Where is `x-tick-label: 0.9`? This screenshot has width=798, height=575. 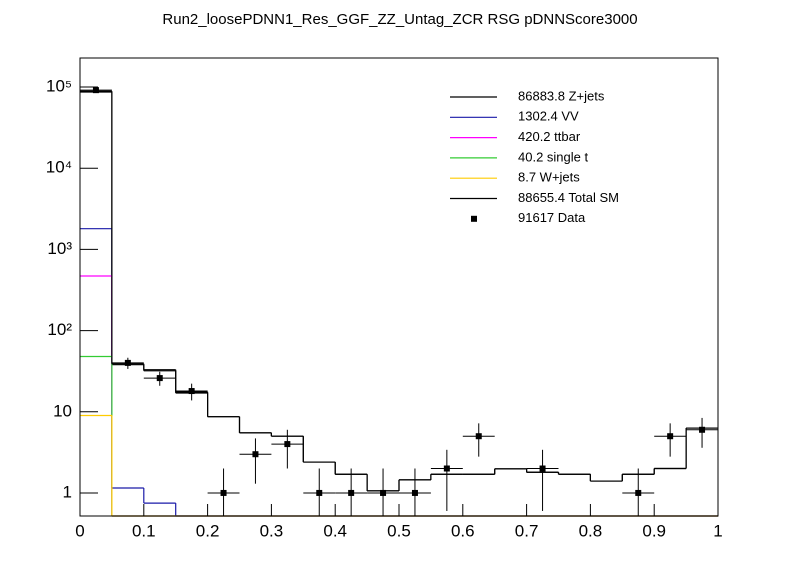
x-tick-label: 0.9 is located at coordinates (654, 530).